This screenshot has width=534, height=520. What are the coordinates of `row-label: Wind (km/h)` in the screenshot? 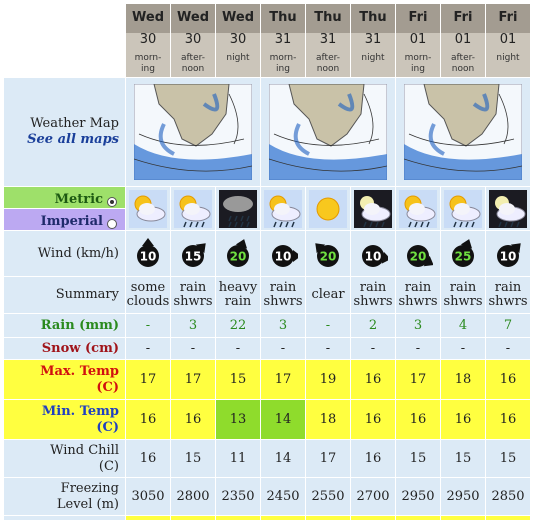 It's located at (78, 253).